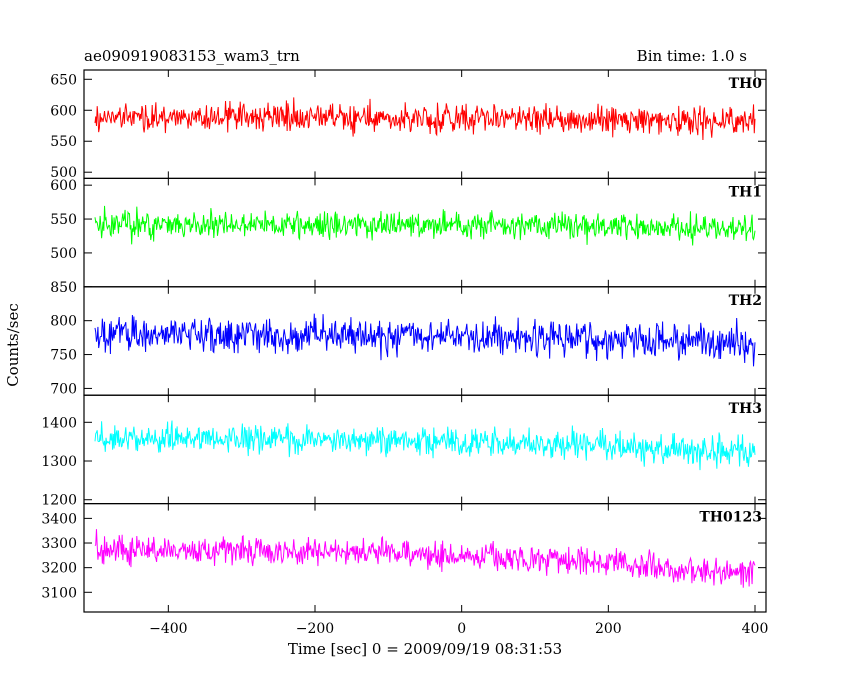  Describe the element at coordinates (745, 409) in the screenshot. I see `panel-label: TH3` at that location.